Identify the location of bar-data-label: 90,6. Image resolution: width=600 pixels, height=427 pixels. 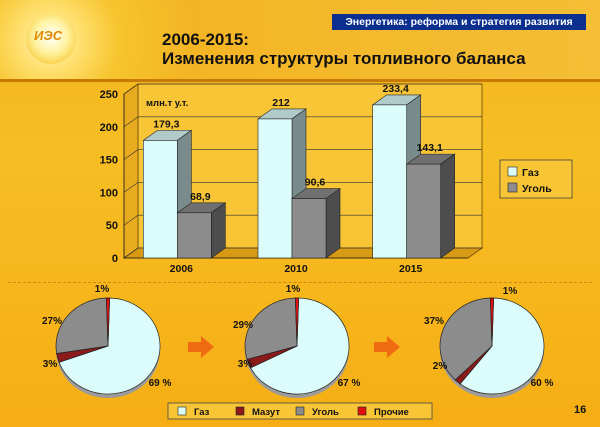
(315, 183).